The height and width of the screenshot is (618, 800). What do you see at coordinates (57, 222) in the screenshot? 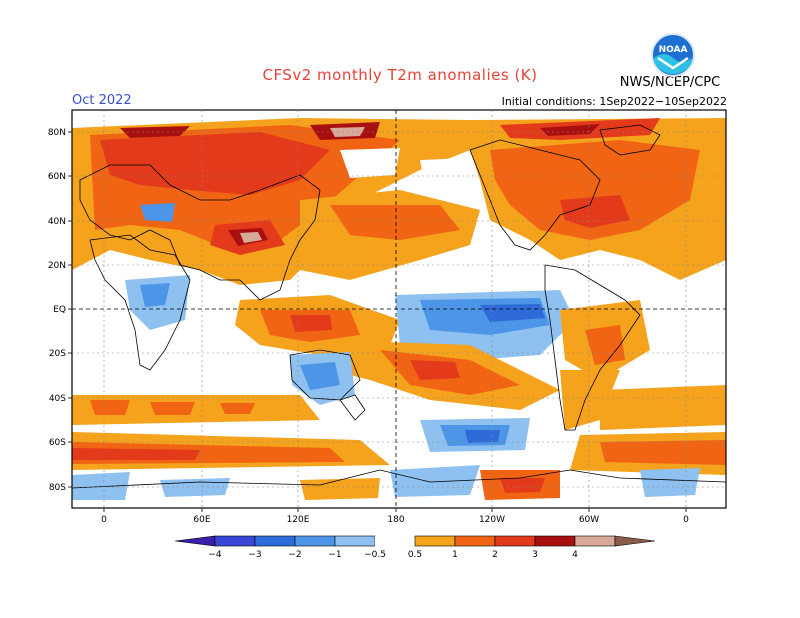
I see `lat-label: 40N` at bounding box center [57, 222].